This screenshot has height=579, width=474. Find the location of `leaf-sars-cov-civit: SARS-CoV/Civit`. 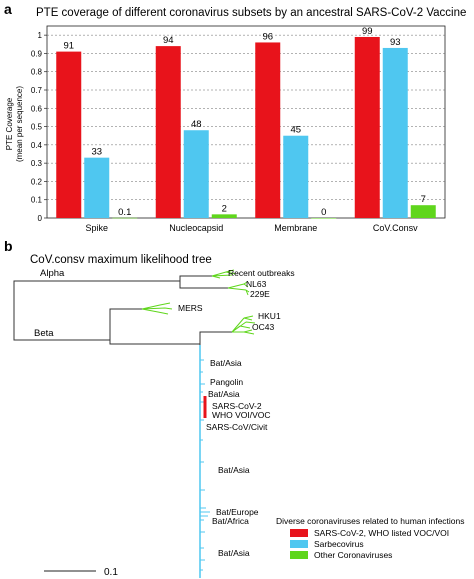

leaf-sars-cov-civit: SARS-CoV/Civit is located at coordinates (237, 427).